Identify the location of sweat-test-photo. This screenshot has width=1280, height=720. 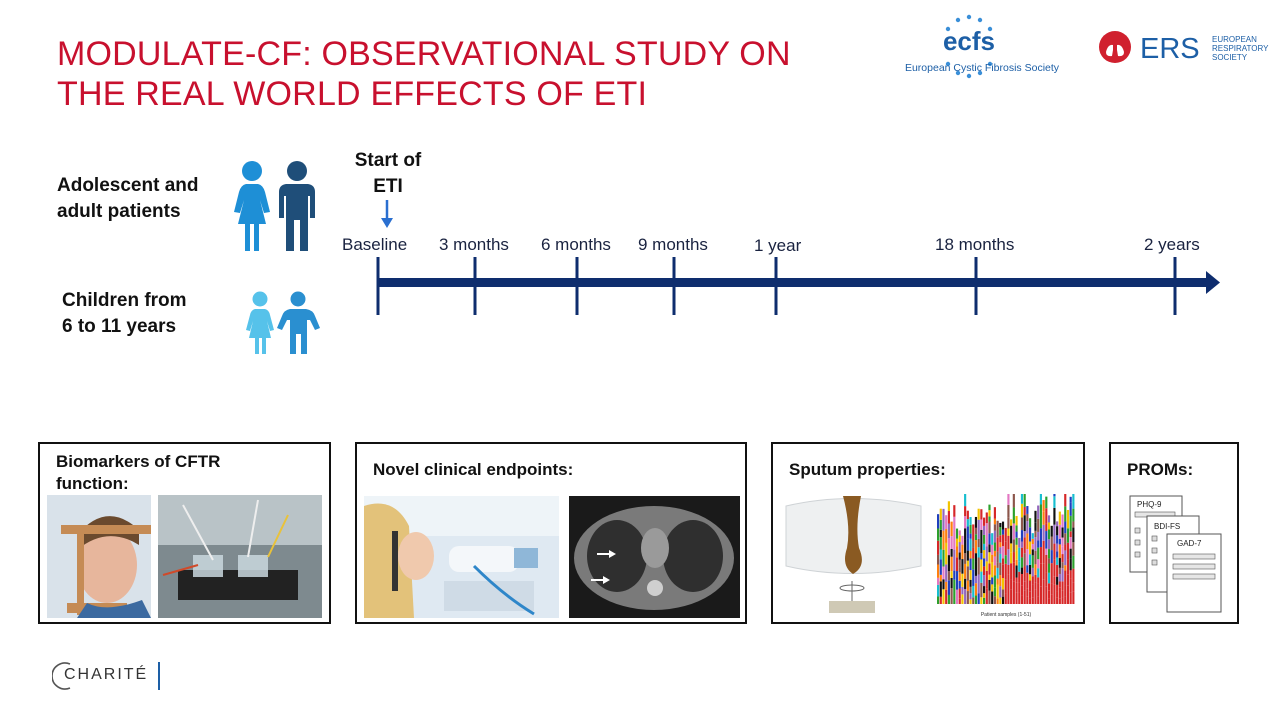
(99, 556).